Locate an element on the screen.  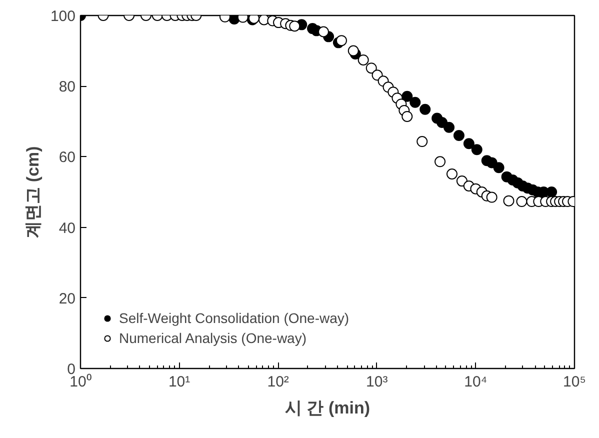
y-tick-label: 40 is located at coordinates (67, 228).